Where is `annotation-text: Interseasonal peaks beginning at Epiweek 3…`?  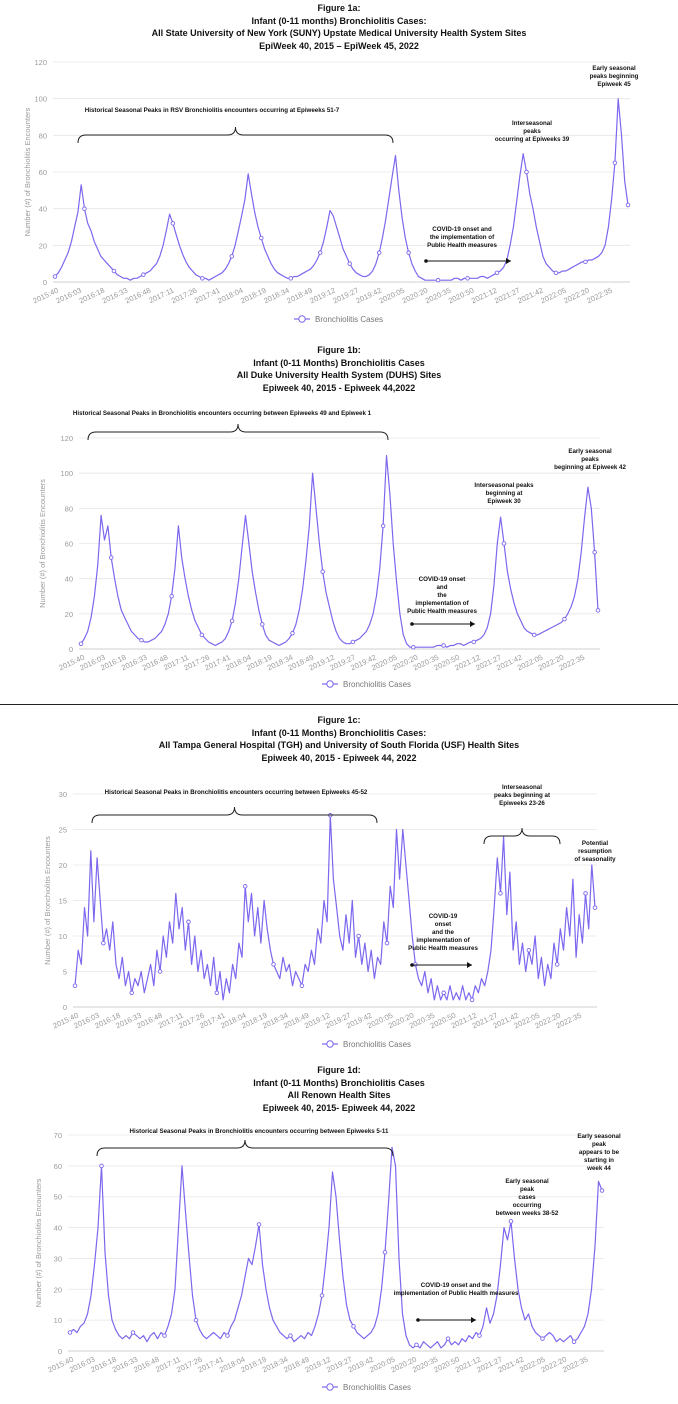 annotation-text: Interseasonal peaks beginning at Epiweek 3… is located at coordinates (504, 493).